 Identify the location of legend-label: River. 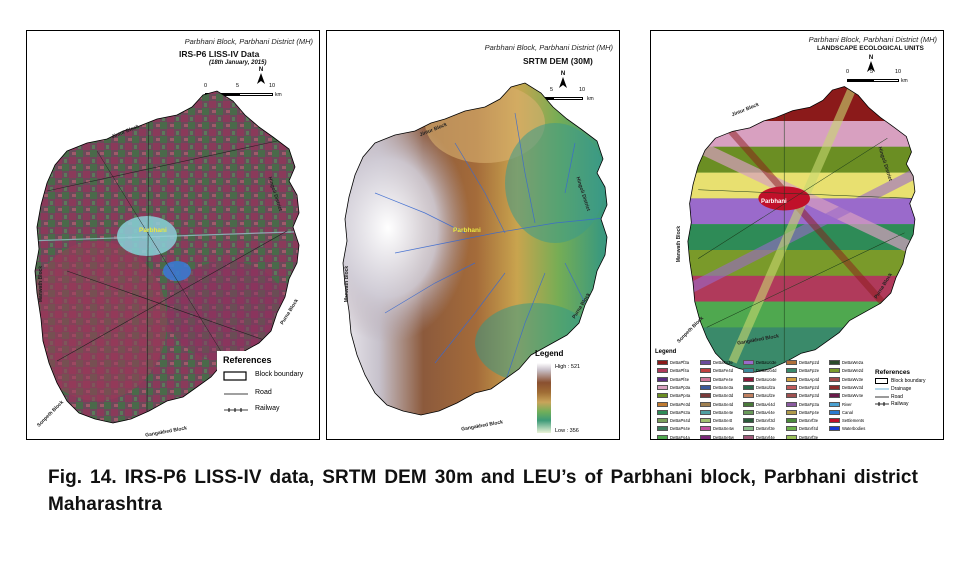
(847, 404).